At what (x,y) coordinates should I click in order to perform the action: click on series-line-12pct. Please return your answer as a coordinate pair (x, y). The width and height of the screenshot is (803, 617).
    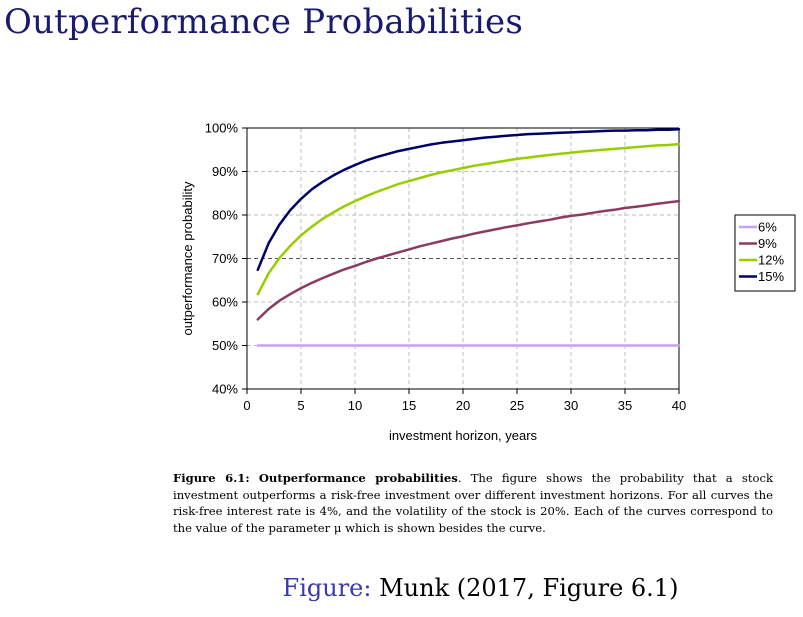
    Looking at the image, I should click on (468, 219).